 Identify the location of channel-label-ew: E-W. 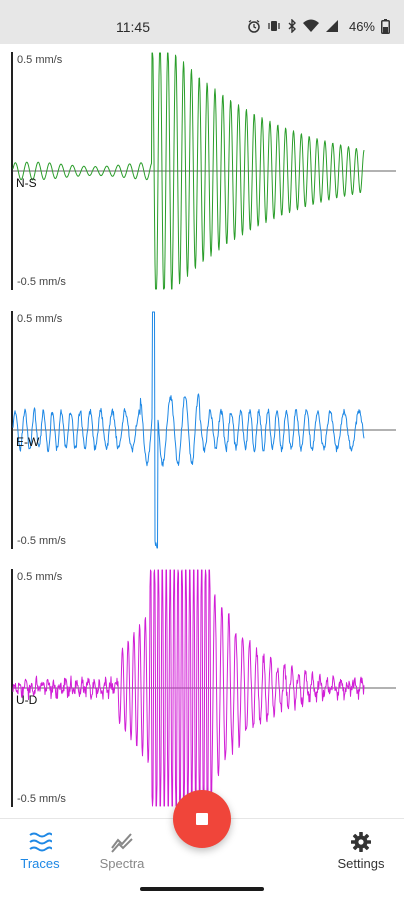
(28, 442).